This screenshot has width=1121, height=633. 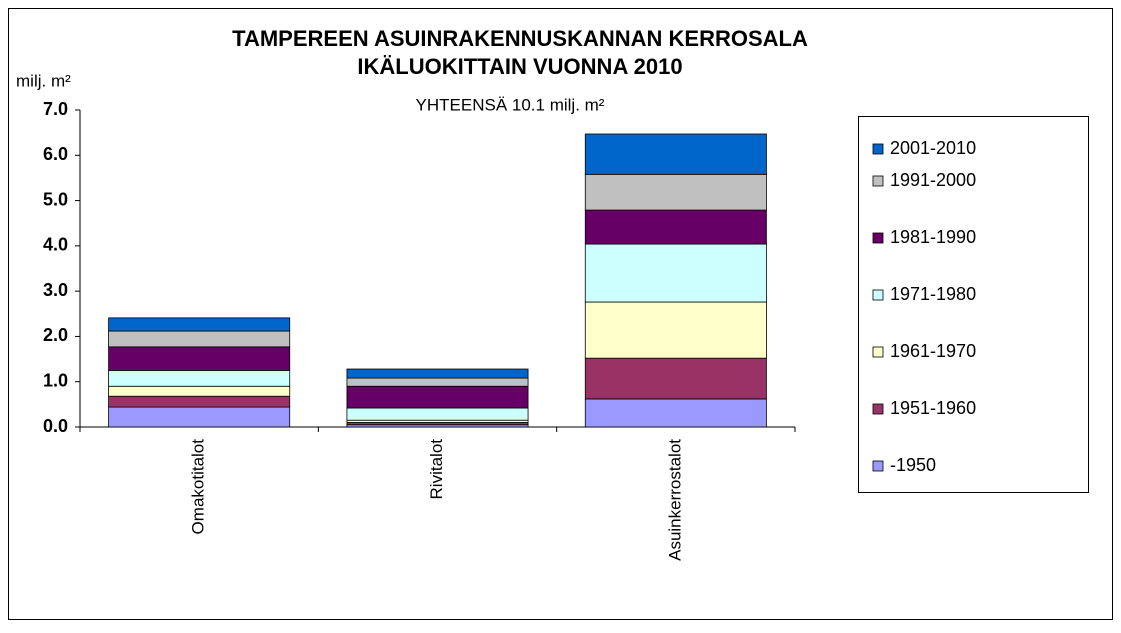 What do you see at coordinates (436, 469) in the screenshot?
I see `x-tick-label: Rivitalot` at bounding box center [436, 469].